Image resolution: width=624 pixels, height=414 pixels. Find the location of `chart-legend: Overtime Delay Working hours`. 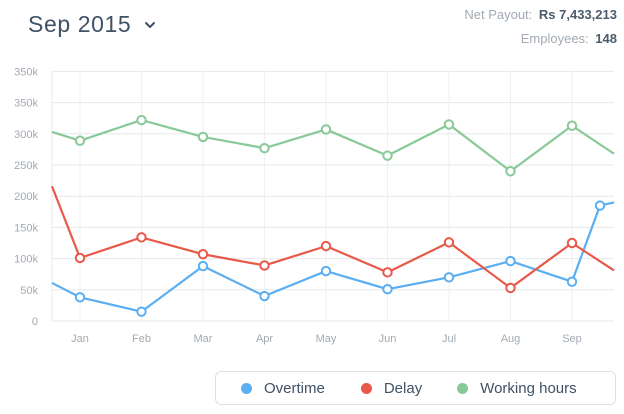

chart-legend: Overtime Delay Working hours is located at coordinates (415, 388).